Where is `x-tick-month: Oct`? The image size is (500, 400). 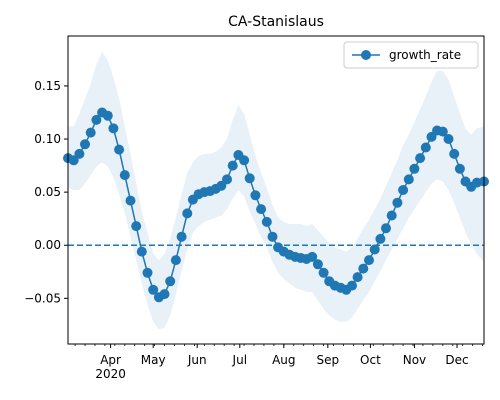
x-tick-month: Oct is located at coordinates (370, 360).